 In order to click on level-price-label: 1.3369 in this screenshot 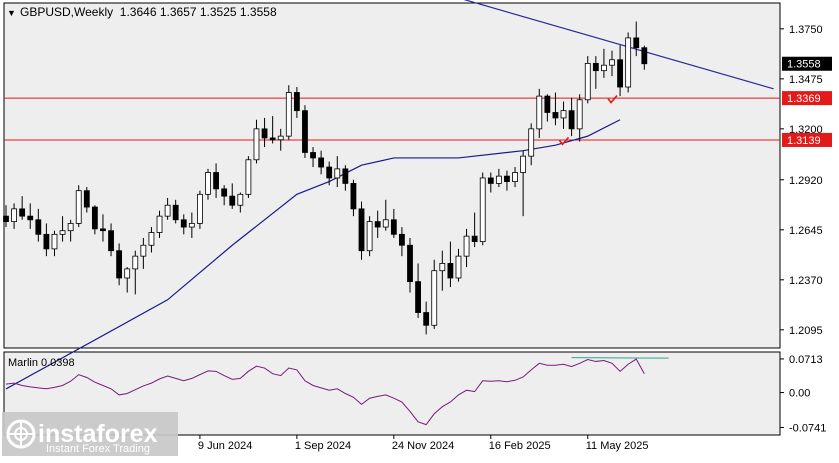, I will do `click(804, 99)`.